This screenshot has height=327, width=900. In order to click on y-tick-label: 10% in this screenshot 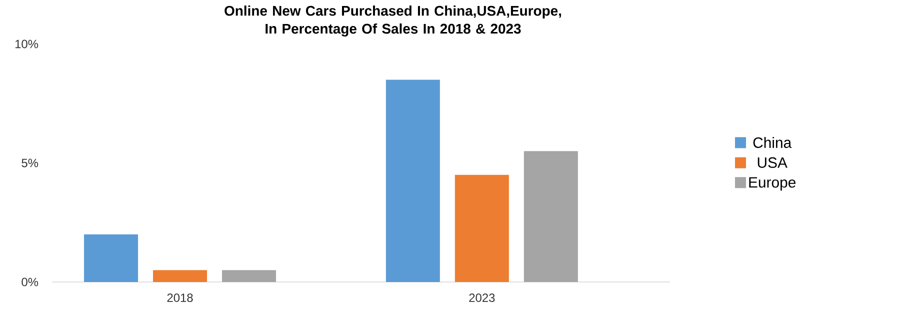, I will do `click(26, 44)`.